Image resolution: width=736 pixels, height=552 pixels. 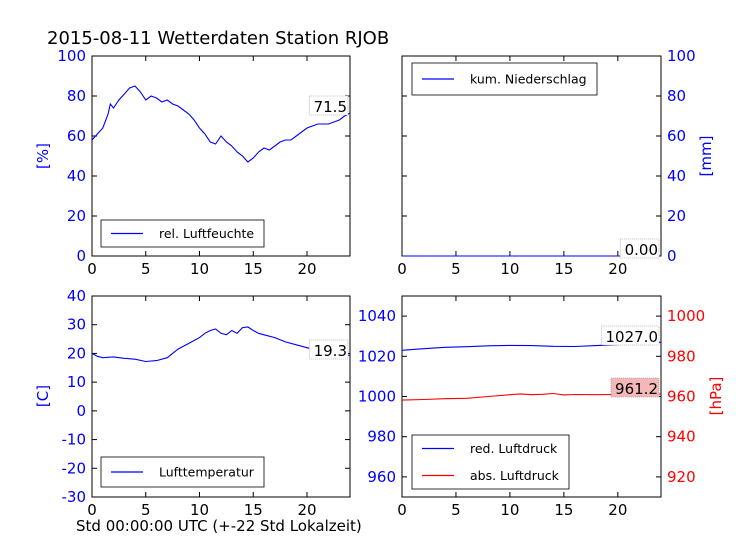 I want to click on pressure-left-ytick-label: 960, so click(x=381, y=477).